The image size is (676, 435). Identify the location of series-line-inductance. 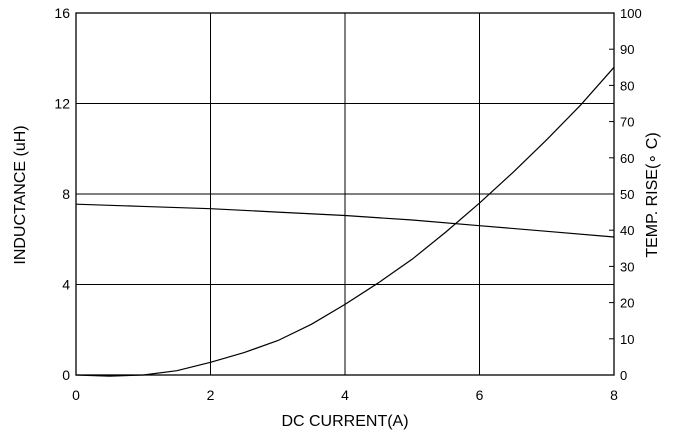
(345, 220).